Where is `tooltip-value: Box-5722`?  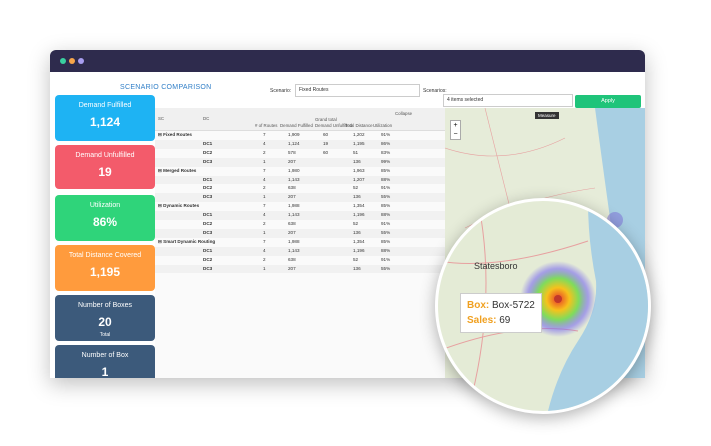
tooltip-value: Box-5722 is located at coordinates (513, 305).